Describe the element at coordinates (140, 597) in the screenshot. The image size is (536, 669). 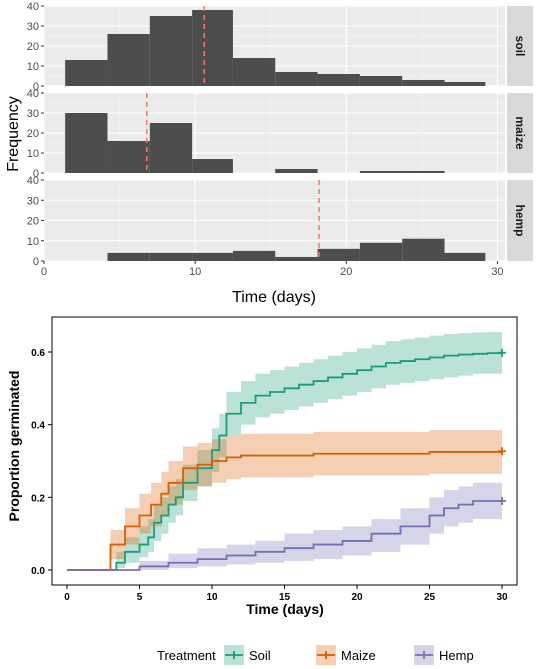
I see `x-tick-label: 5` at that location.